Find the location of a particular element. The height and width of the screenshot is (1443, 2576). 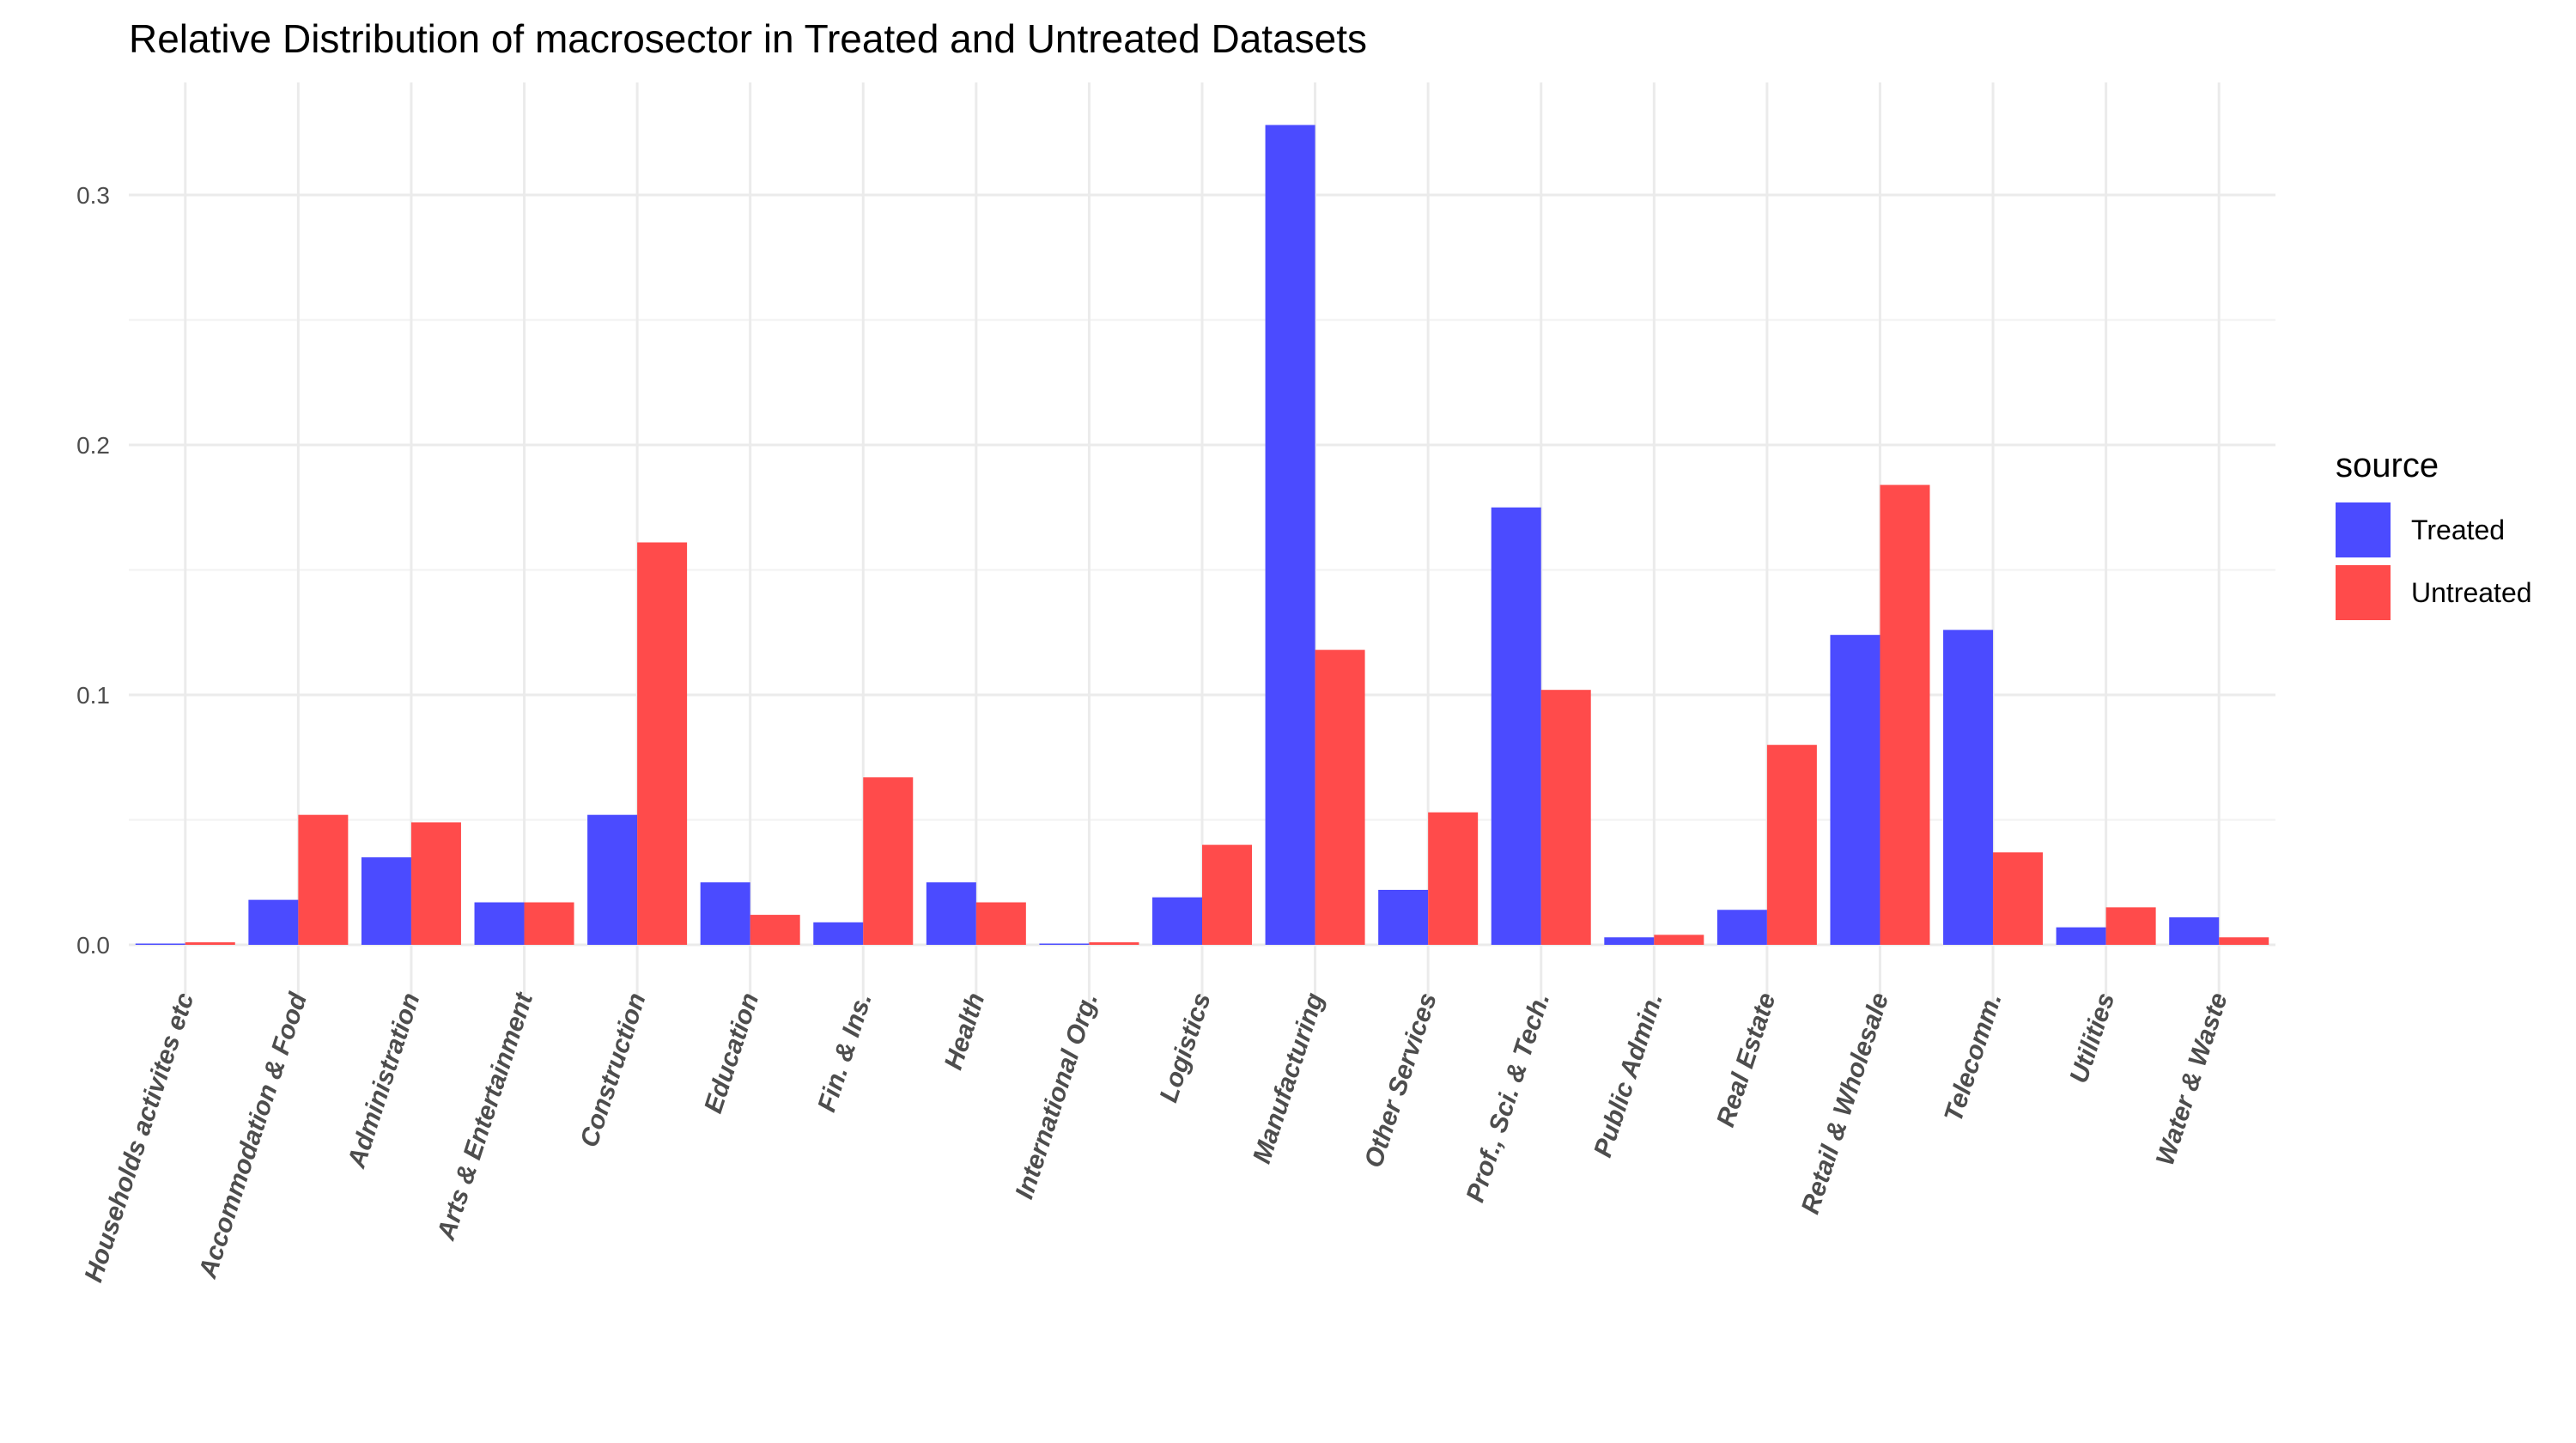

x-tick-label: Administration is located at coordinates (385, 1080).